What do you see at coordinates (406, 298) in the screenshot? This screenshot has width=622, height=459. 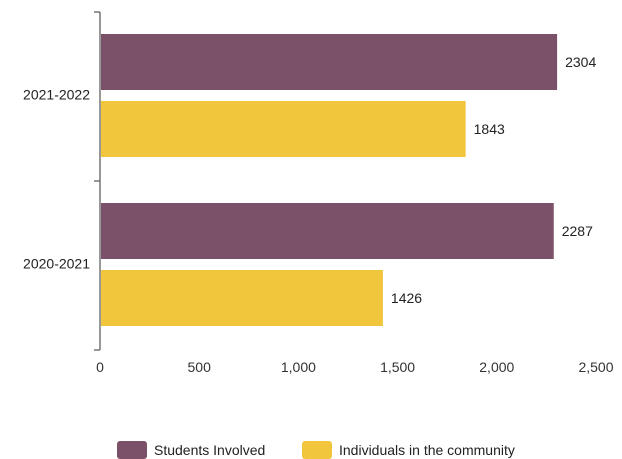 I see `data-label: 1426` at bounding box center [406, 298].